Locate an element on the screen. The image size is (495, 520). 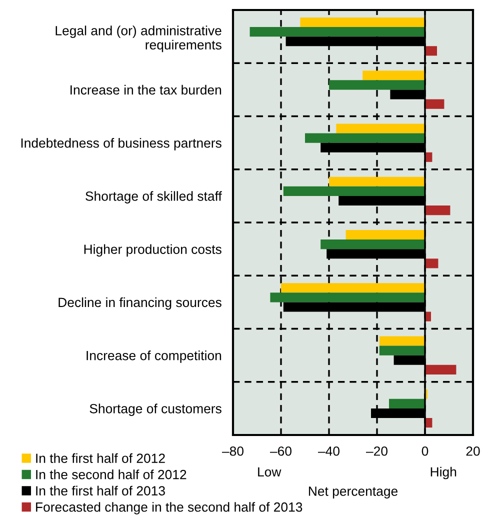
legend-label: In the first half of 2013 is located at coordinates (100, 491).